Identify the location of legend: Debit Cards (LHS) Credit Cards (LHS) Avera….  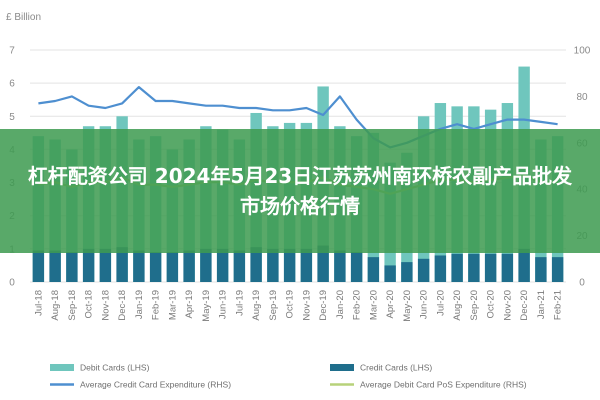
(288, 376).